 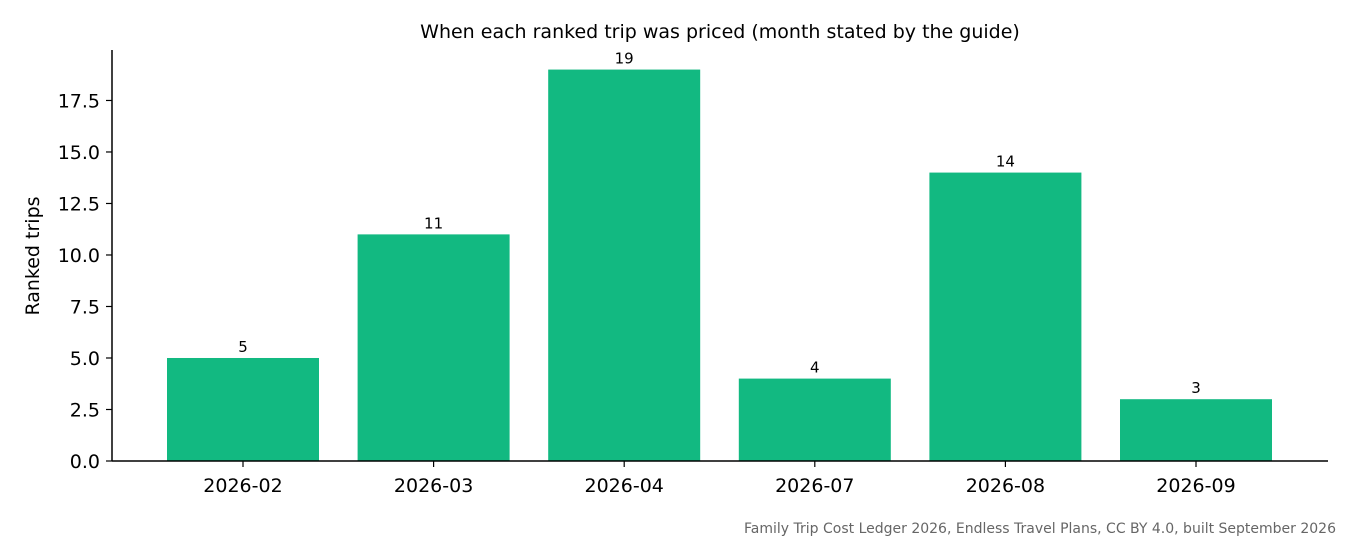 I want to click on x-tick-label: 2026-02, so click(x=242, y=486).